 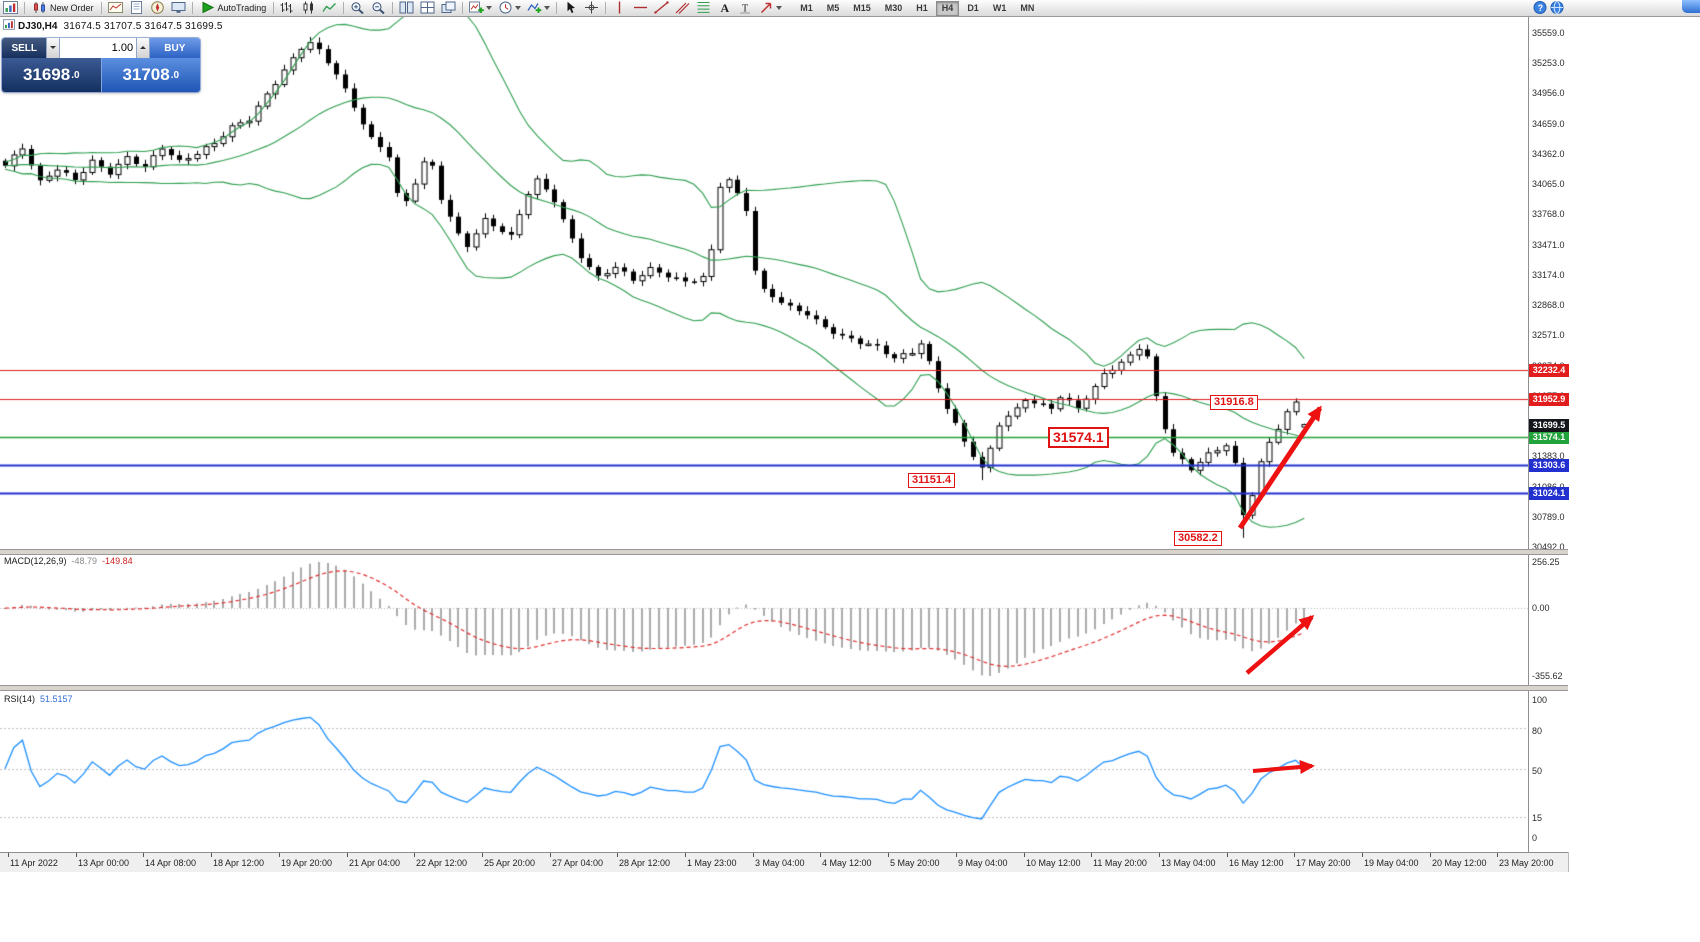 I want to click on macd-value: -48.79, so click(x=84, y=561).